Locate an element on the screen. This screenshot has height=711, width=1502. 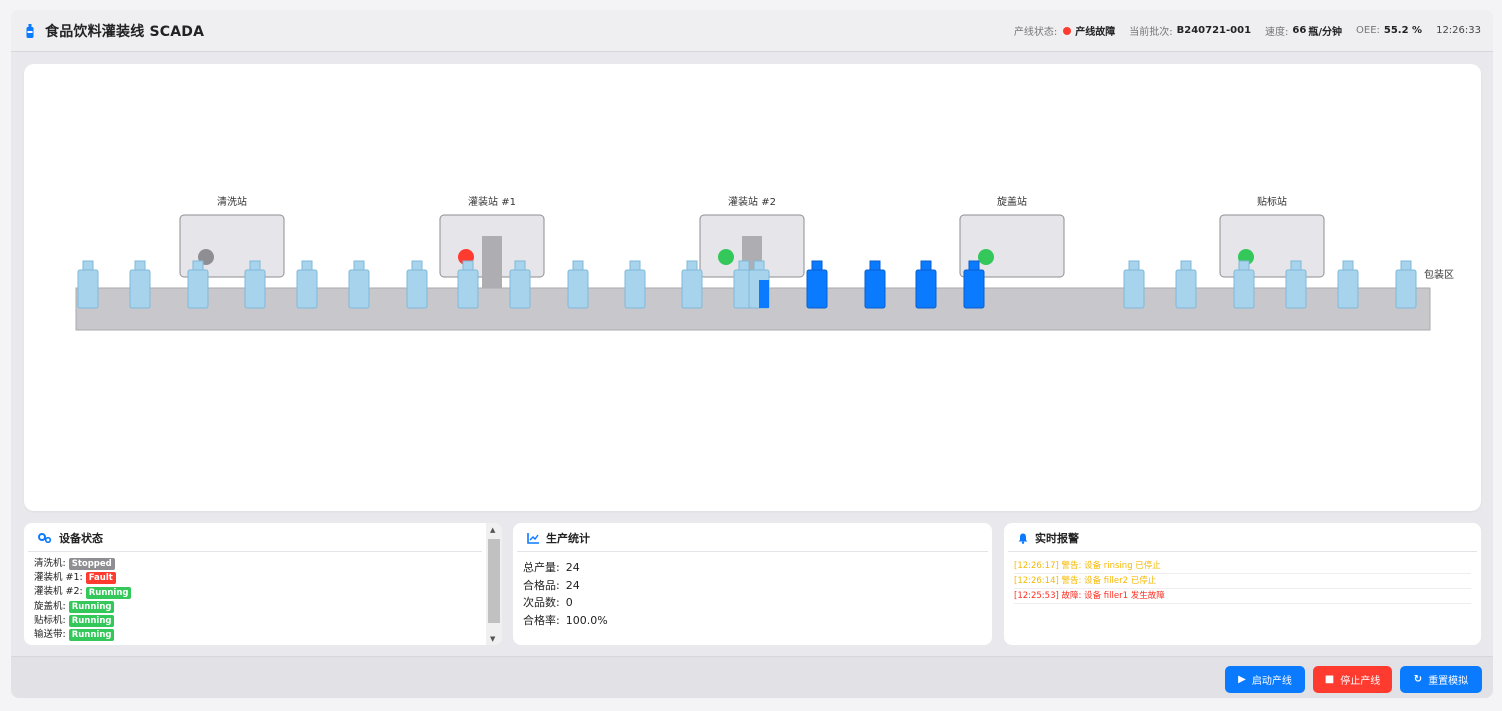
line-status-label: 产线状态: is located at coordinates (1035, 32).